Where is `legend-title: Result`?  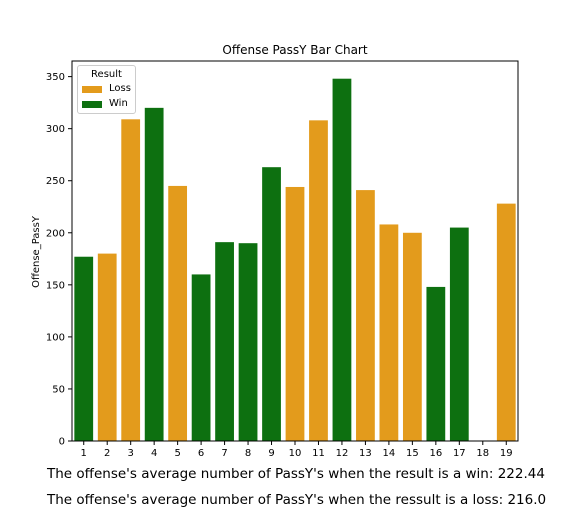
legend-title: Result is located at coordinates (106, 74).